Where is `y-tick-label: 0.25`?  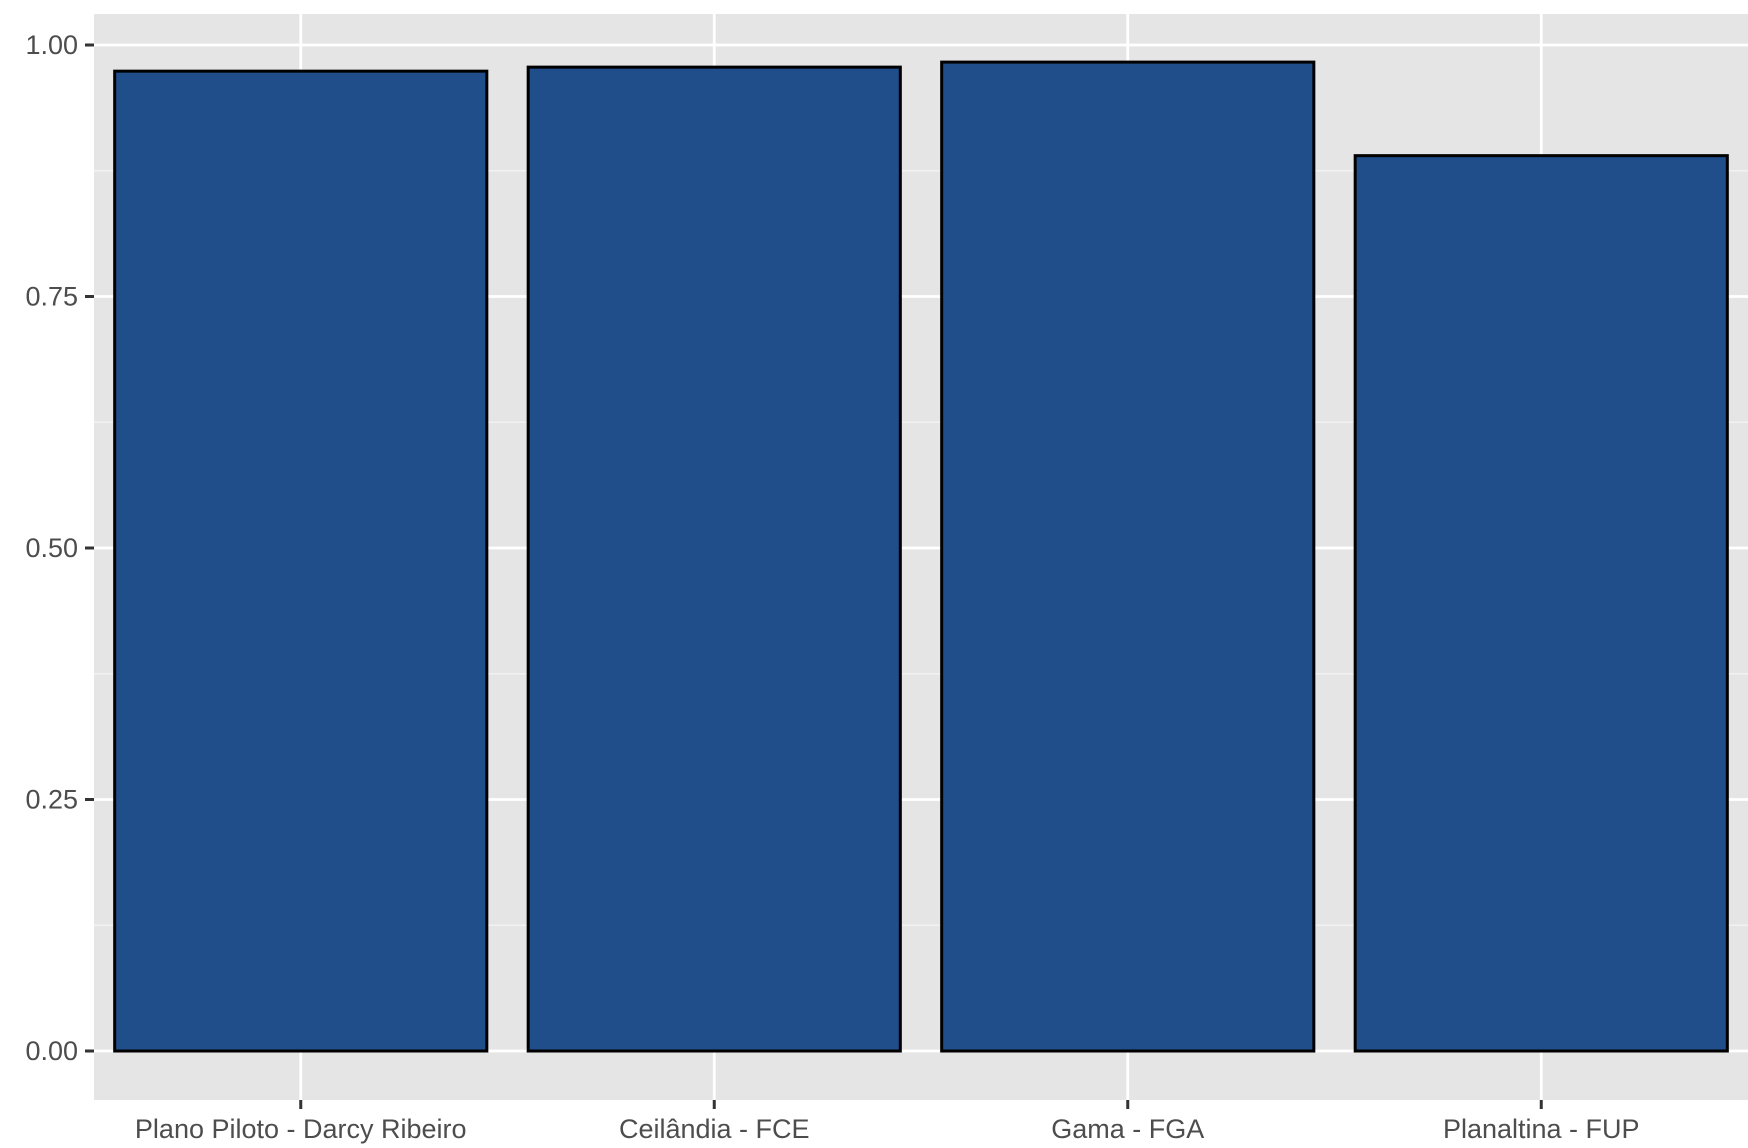
y-tick-label: 0.25 is located at coordinates (51, 800).